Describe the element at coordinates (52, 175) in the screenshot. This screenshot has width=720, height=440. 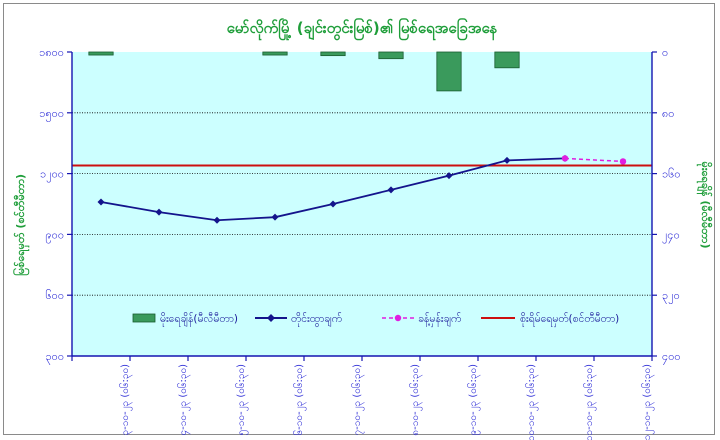
I see `y-left-tick-label: ၁၂၀၀` at that location.